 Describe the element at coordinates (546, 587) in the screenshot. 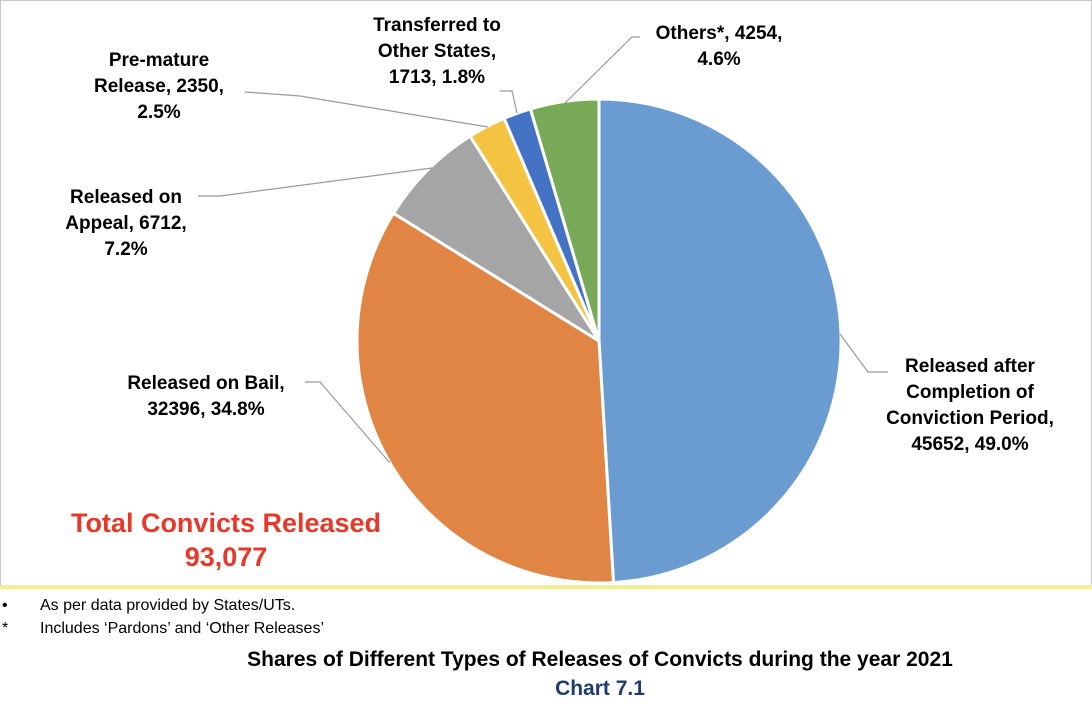

I see `frame-bottom-rule` at that location.